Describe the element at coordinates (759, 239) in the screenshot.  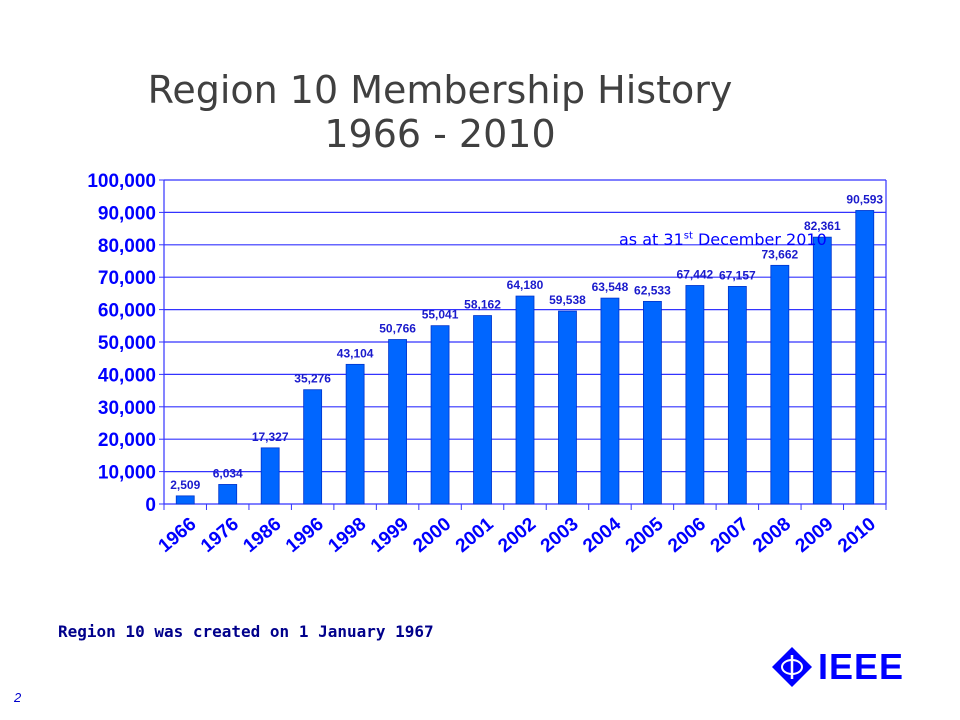
I see `annotation-suffix: December 2010` at that location.